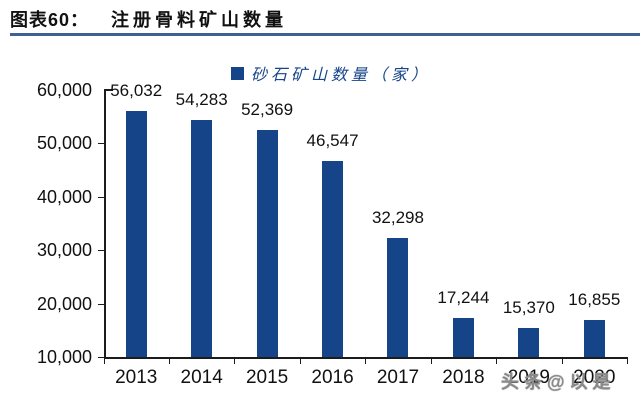  What do you see at coordinates (136, 377) in the screenshot?
I see `x-tick-label: 2013` at bounding box center [136, 377].